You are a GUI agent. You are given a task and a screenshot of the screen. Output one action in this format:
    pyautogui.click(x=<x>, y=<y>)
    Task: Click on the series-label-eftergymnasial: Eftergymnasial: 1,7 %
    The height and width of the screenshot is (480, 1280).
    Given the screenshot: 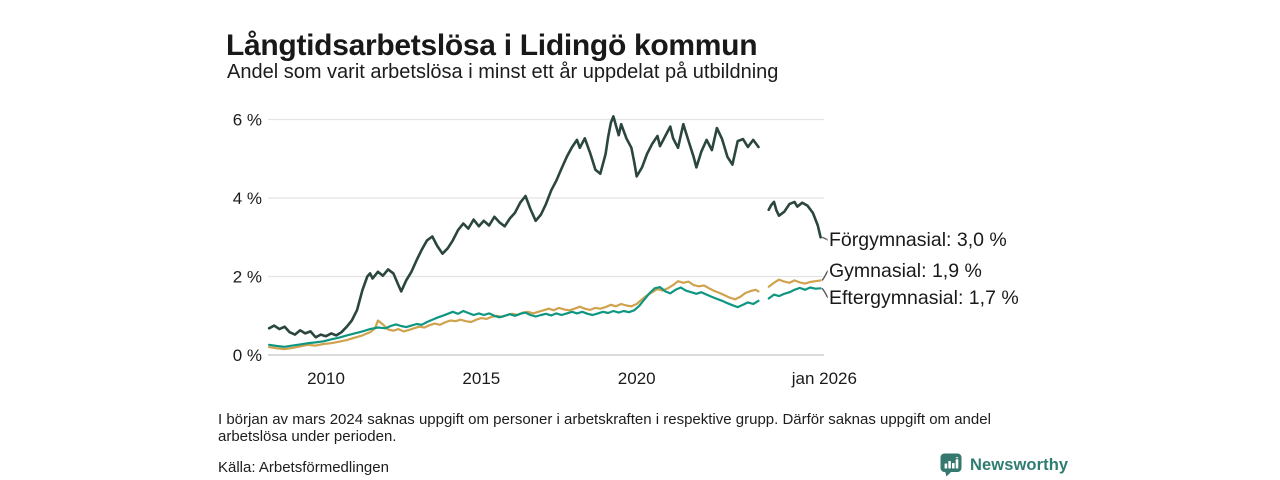 What is the action you would take?
    pyautogui.click(x=924, y=298)
    